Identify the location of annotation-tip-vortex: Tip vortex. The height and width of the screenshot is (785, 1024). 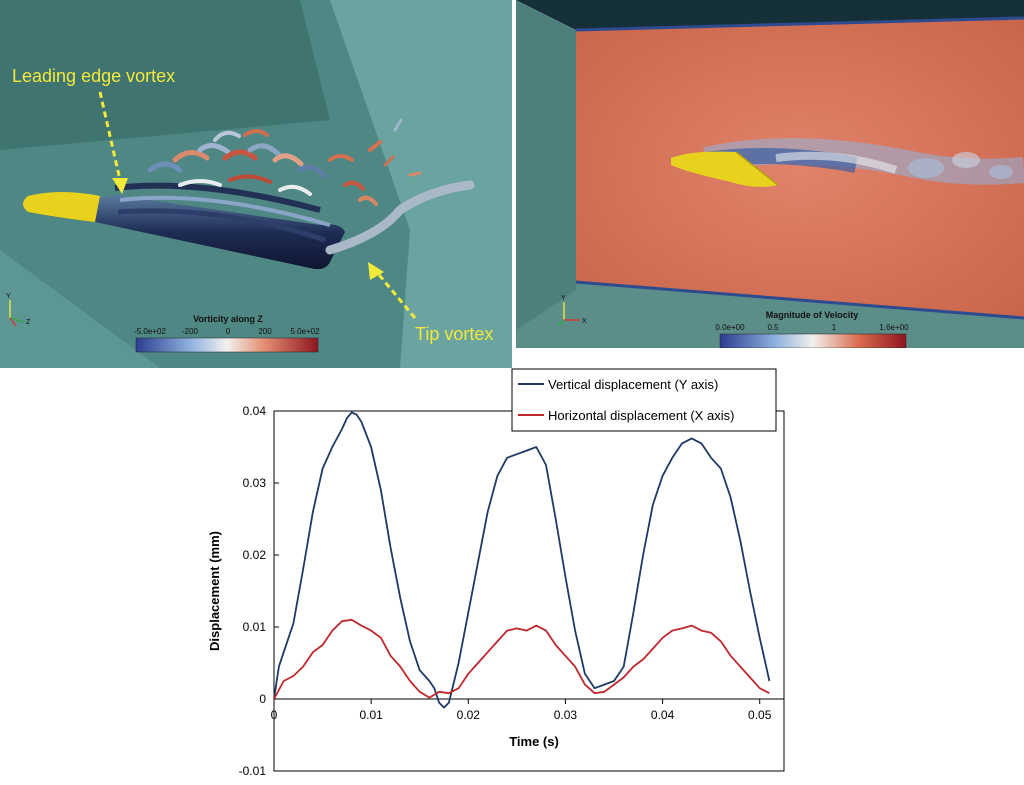
(454, 334).